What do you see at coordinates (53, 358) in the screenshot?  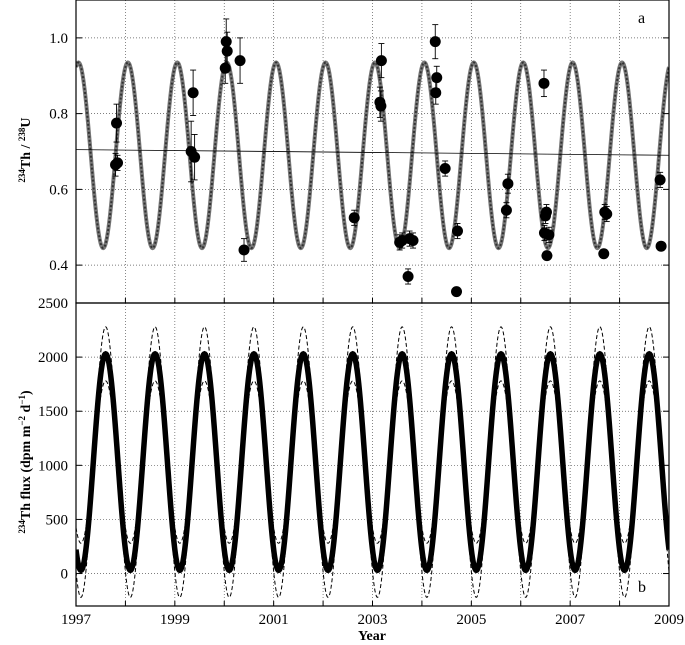 I see `y-tick-label: 2000` at bounding box center [53, 358].